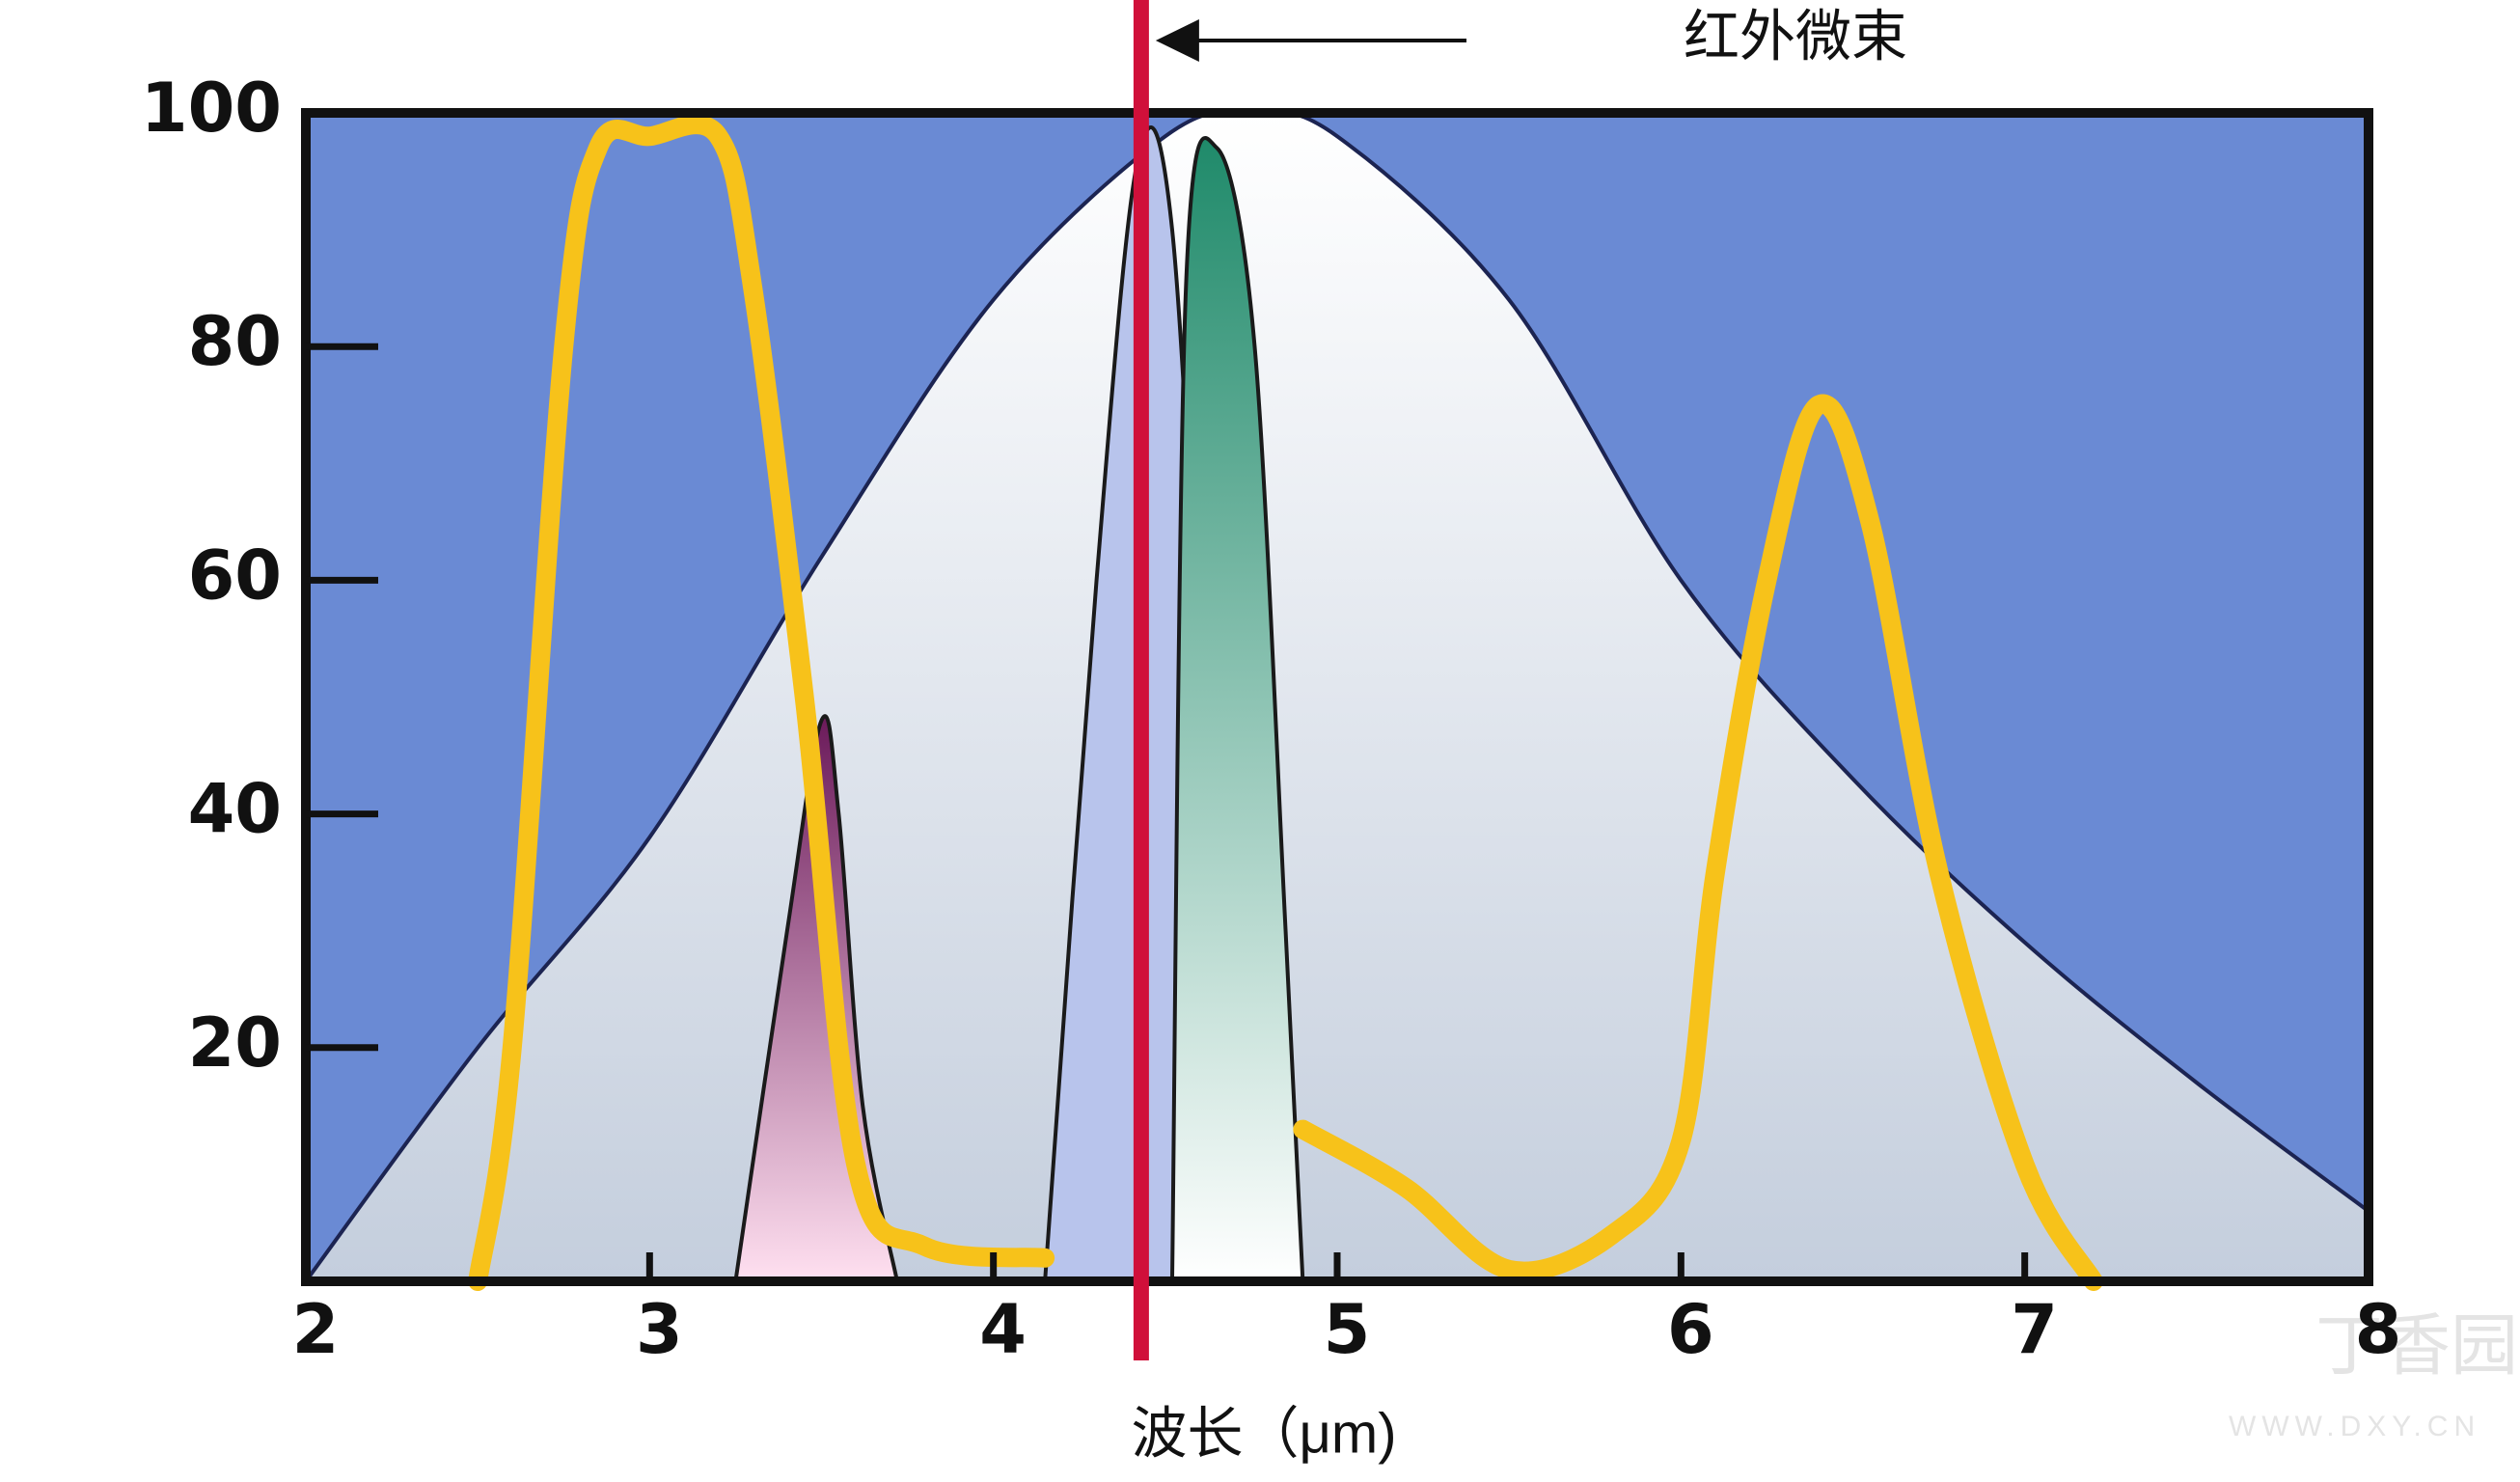  Describe the element at coordinates (2035, 1329) in the screenshot. I see `x-tick-label: 7` at that location.